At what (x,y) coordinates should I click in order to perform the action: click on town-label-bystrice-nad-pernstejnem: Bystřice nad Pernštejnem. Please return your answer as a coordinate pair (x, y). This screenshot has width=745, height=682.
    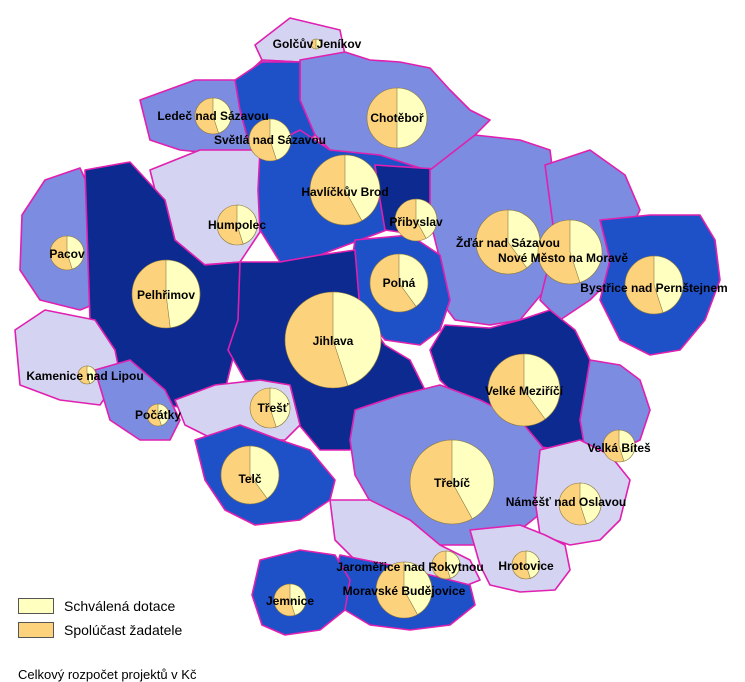
    Looking at the image, I should click on (653, 288).